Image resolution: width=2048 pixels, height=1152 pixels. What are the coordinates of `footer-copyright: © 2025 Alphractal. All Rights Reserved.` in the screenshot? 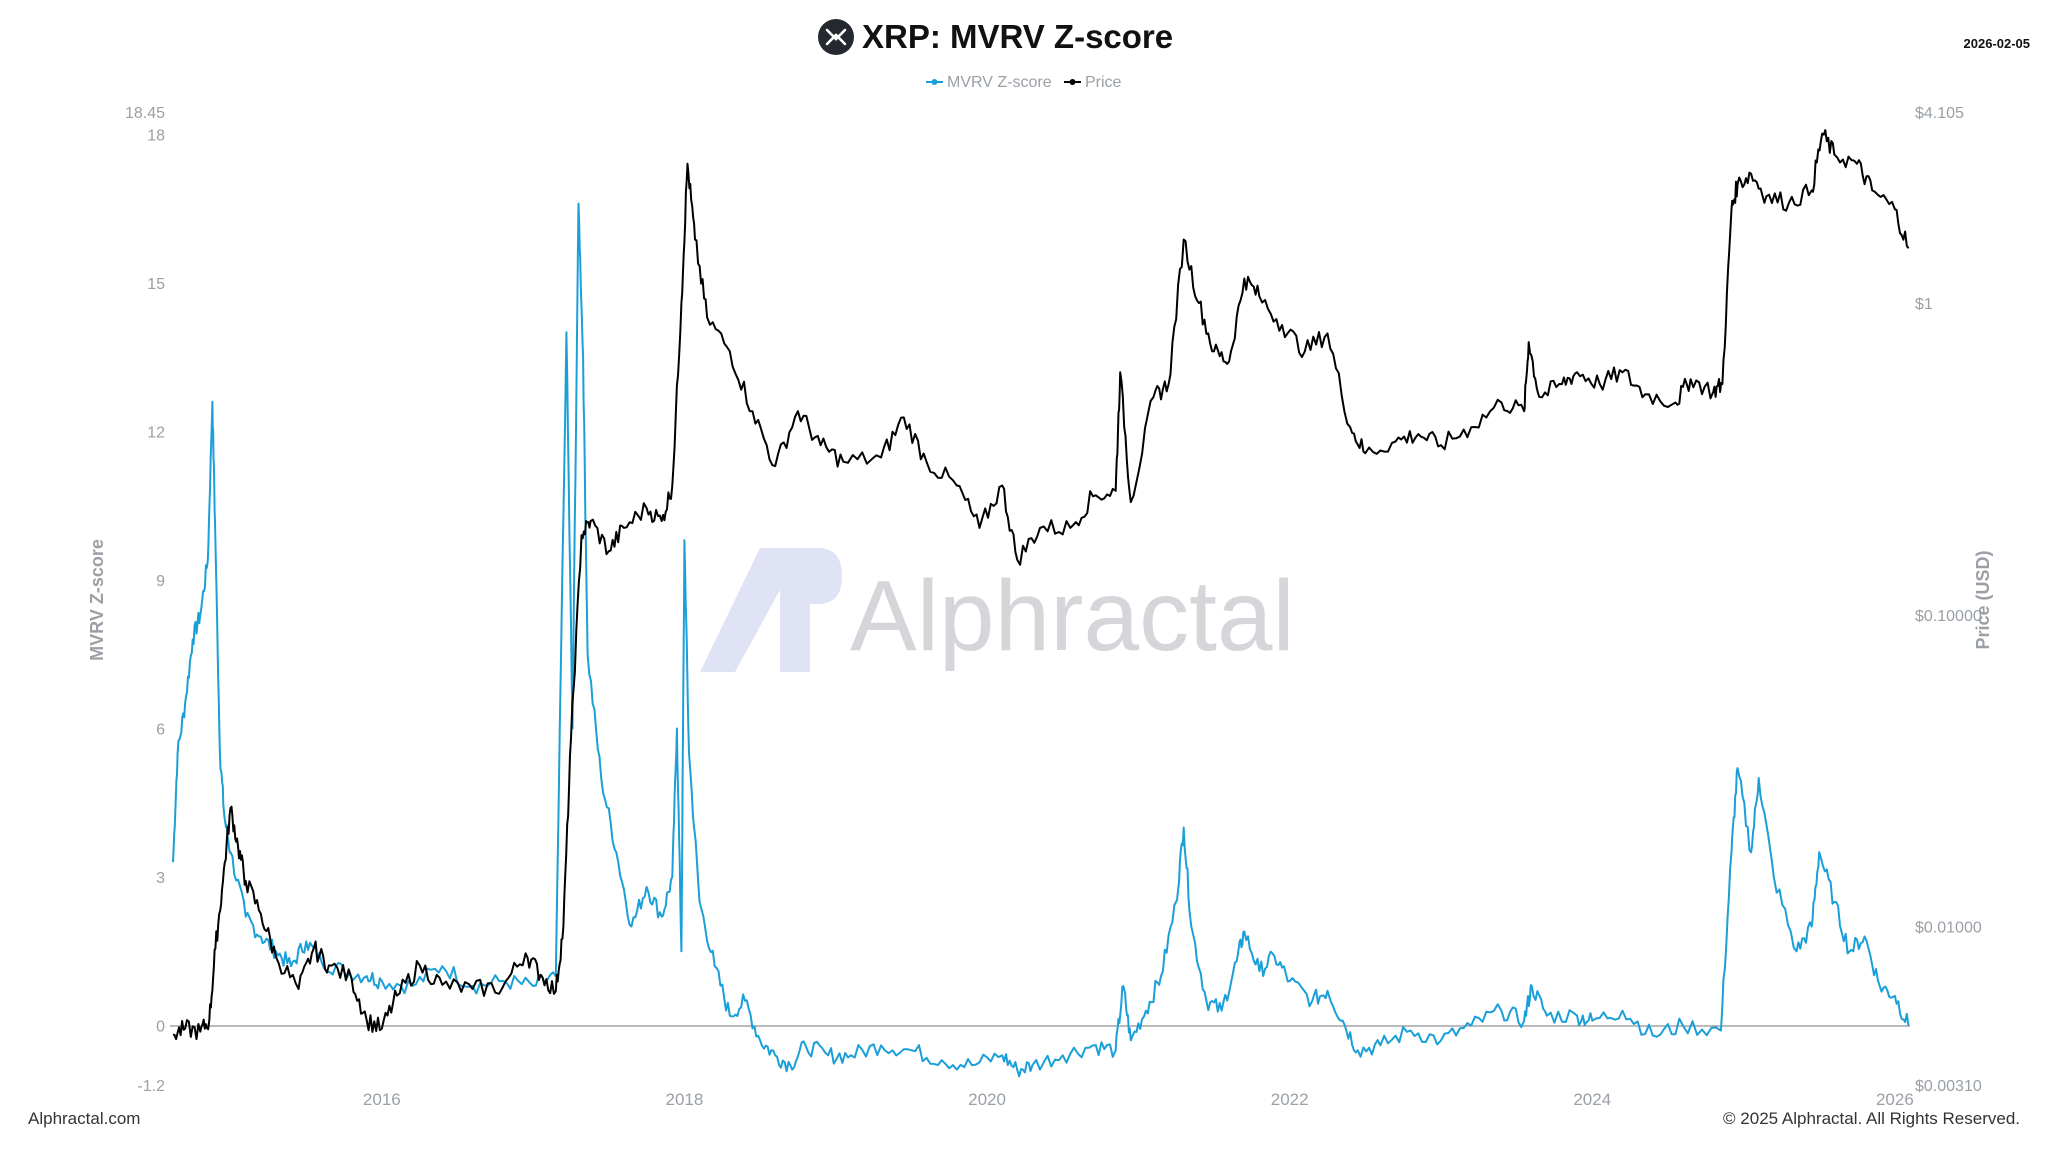 It's located at (1871, 1118).